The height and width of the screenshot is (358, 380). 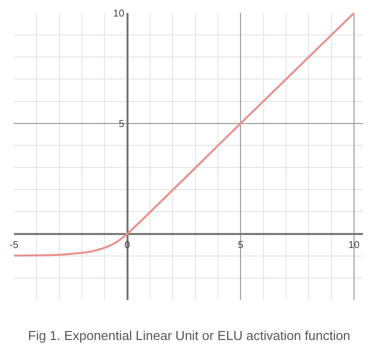 I want to click on caption: Fig 1. Exponential Linear Unit or ELU activation function, so click(x=189, y=335).